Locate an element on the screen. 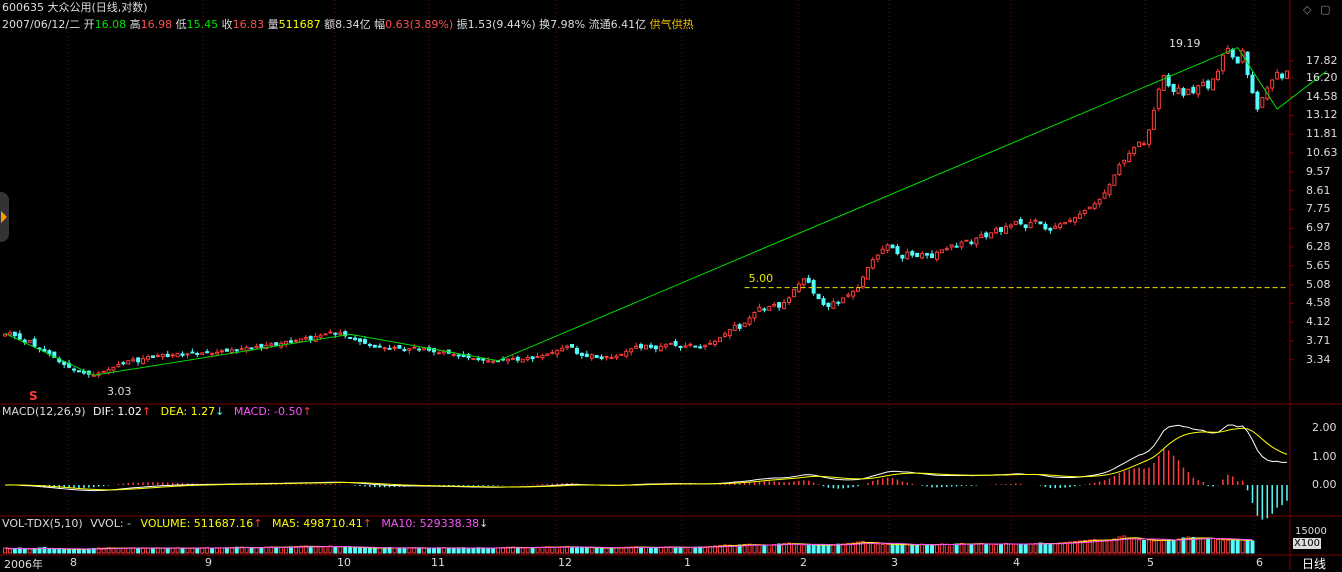 Image resolution: width=1342 pixels, height=572 pixels. vol-vvol: VVOL: - is located at coordinates (111, 523).